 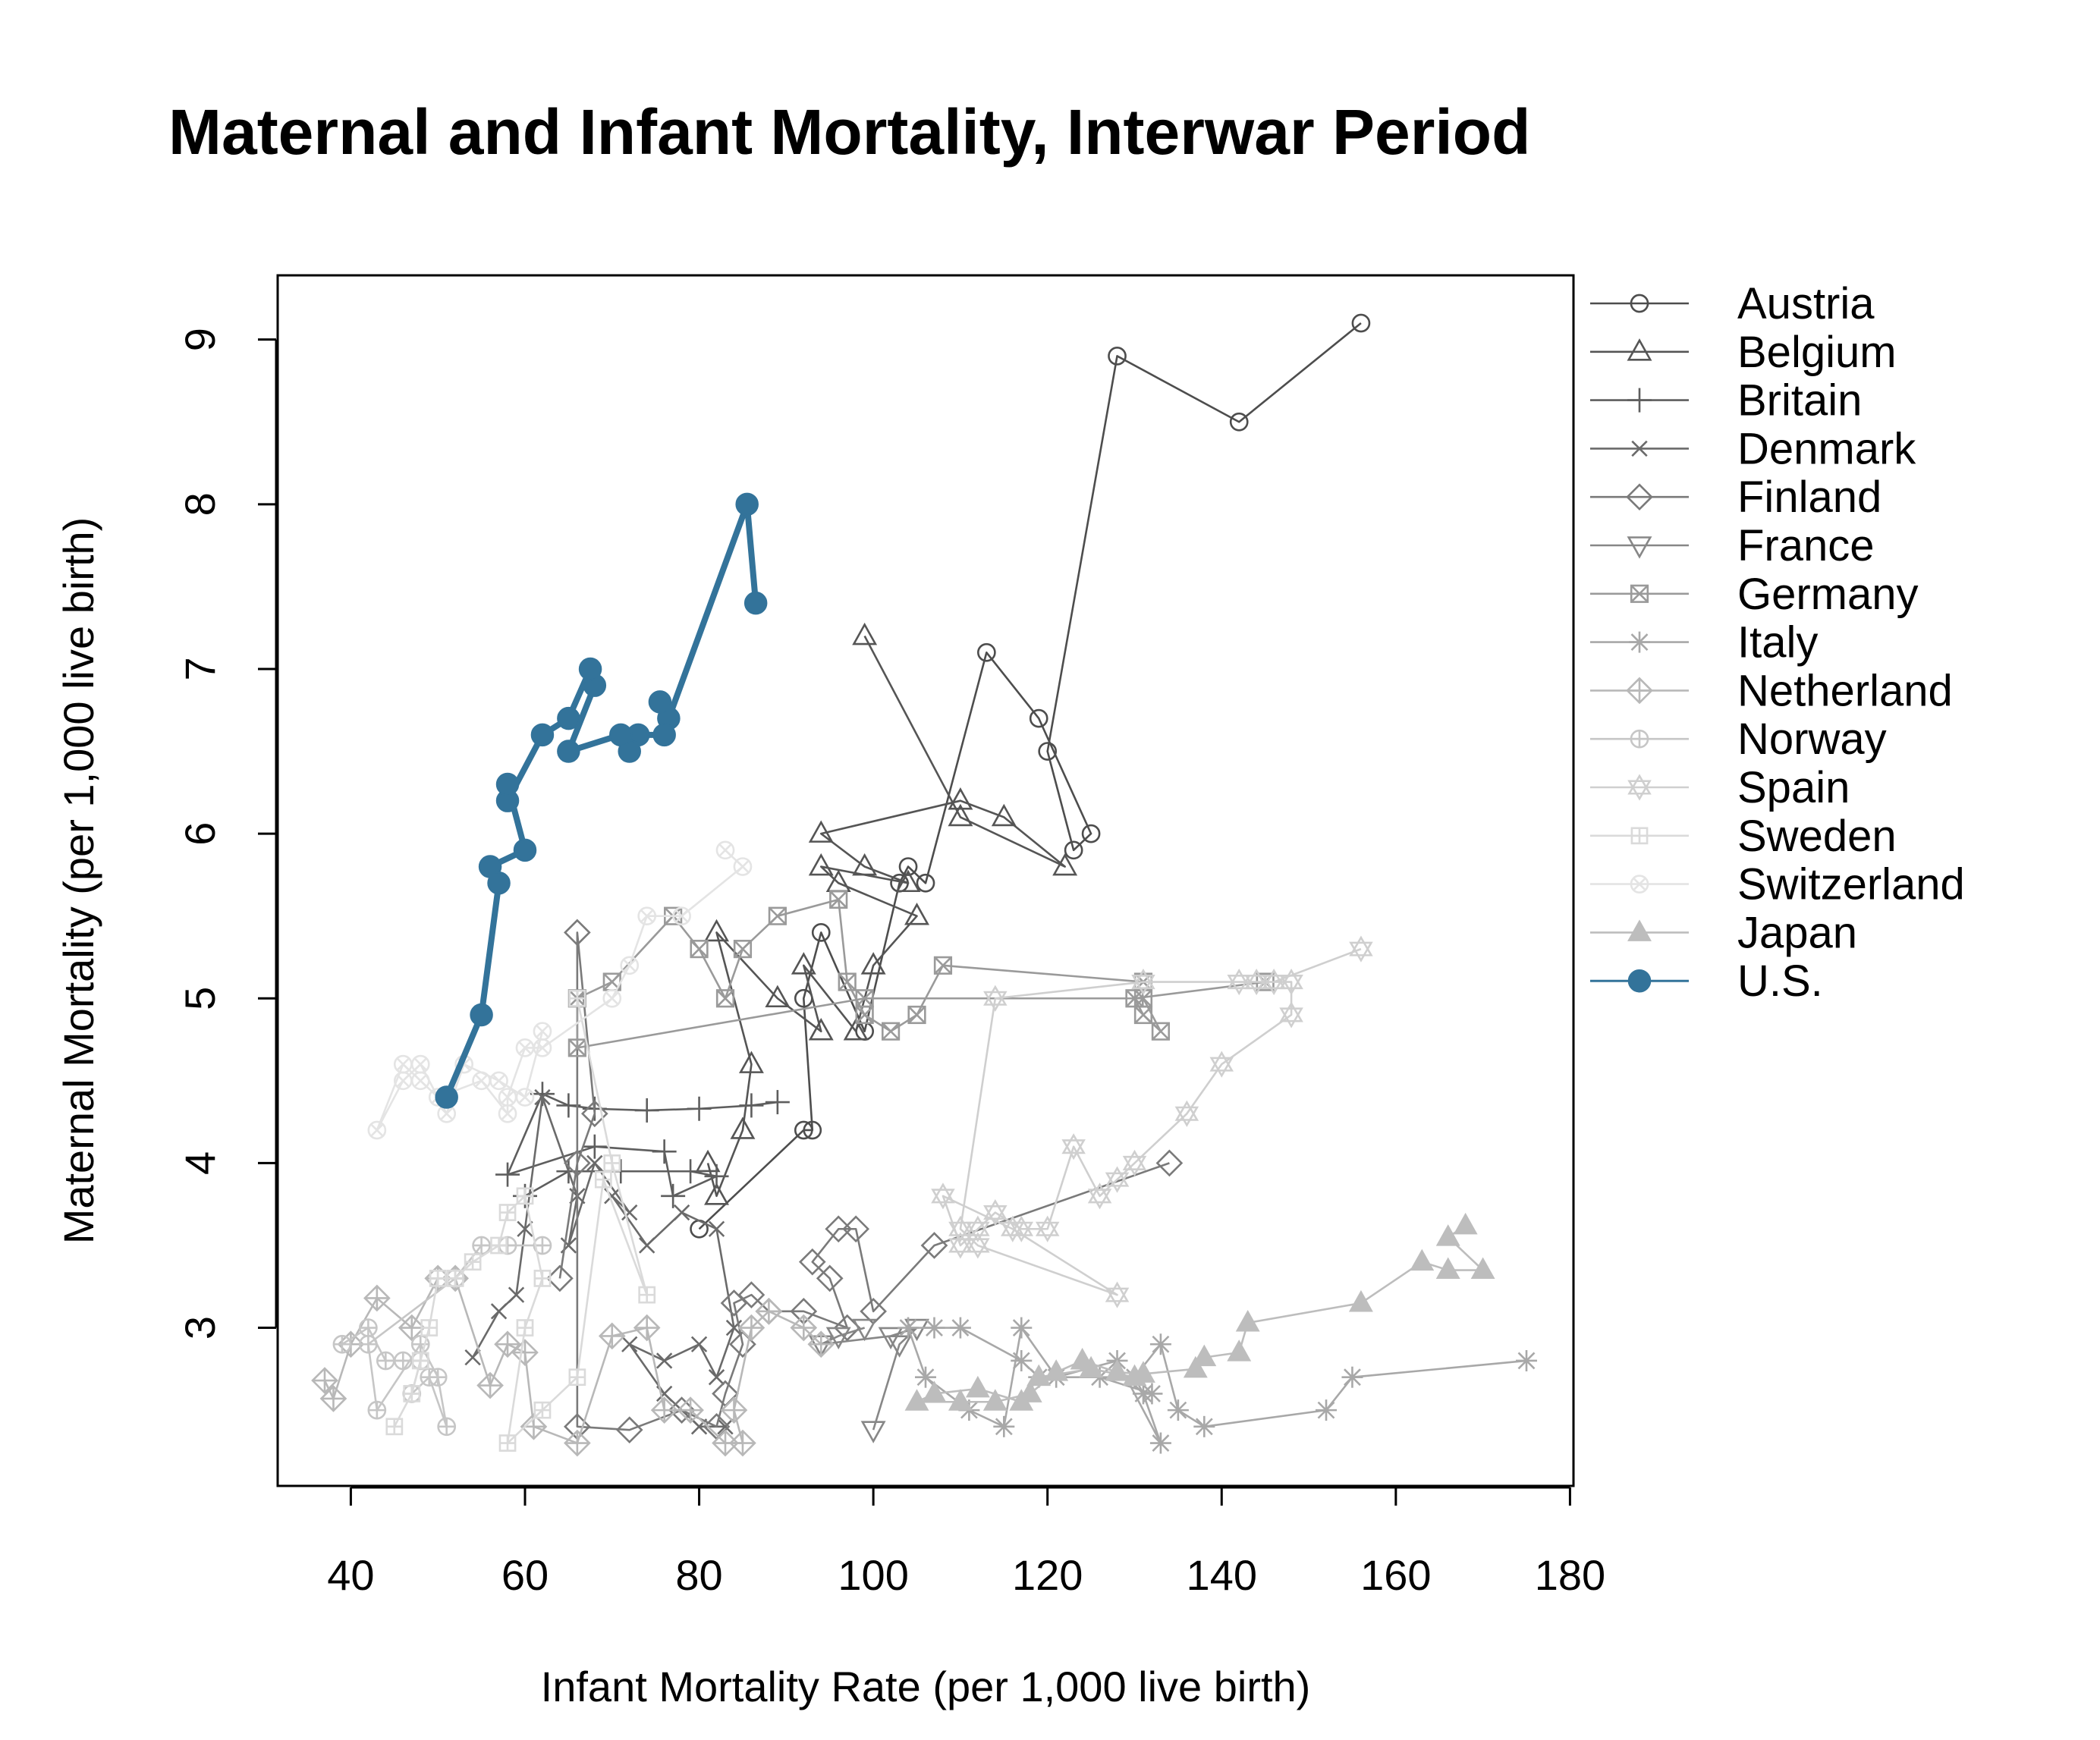 What do you see at coordinates (1726, 401) in the screenshot?
I see `legend-item-britain: Britain` at bounding box center [1726, 401].